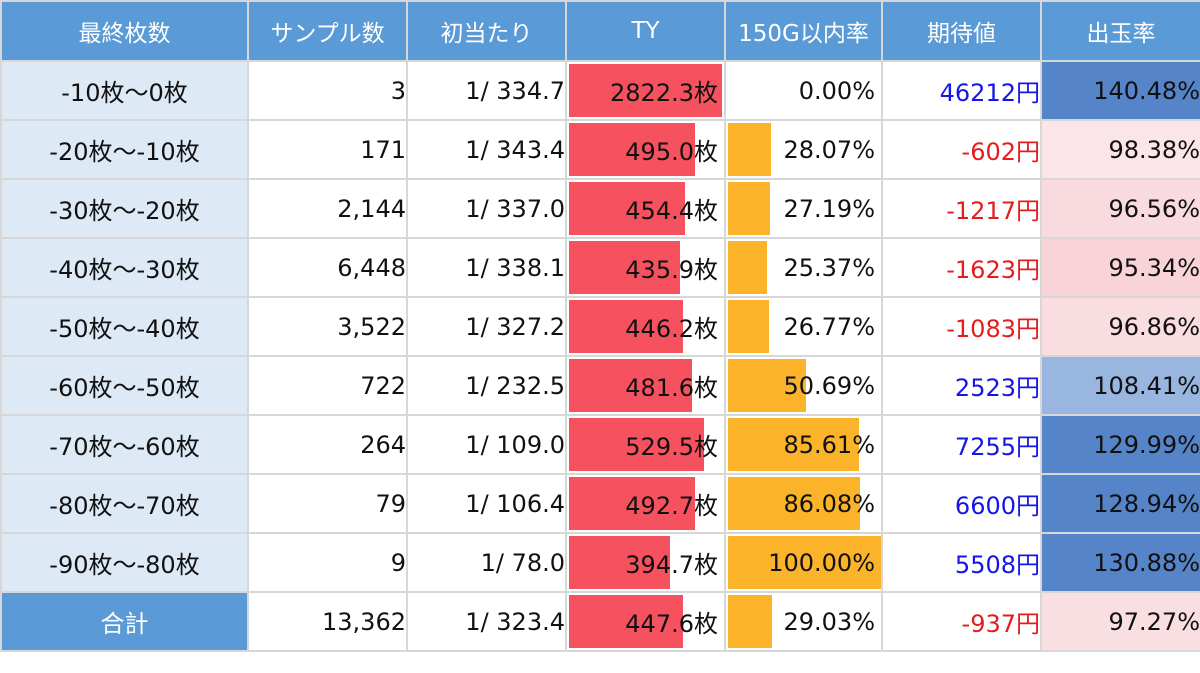 This screenshot has height=673, width=1200. What do you see at coordinates (829, 621) in the screenshot?
I see `rate150-value: 29.03%` at bounding box center [829, 621].